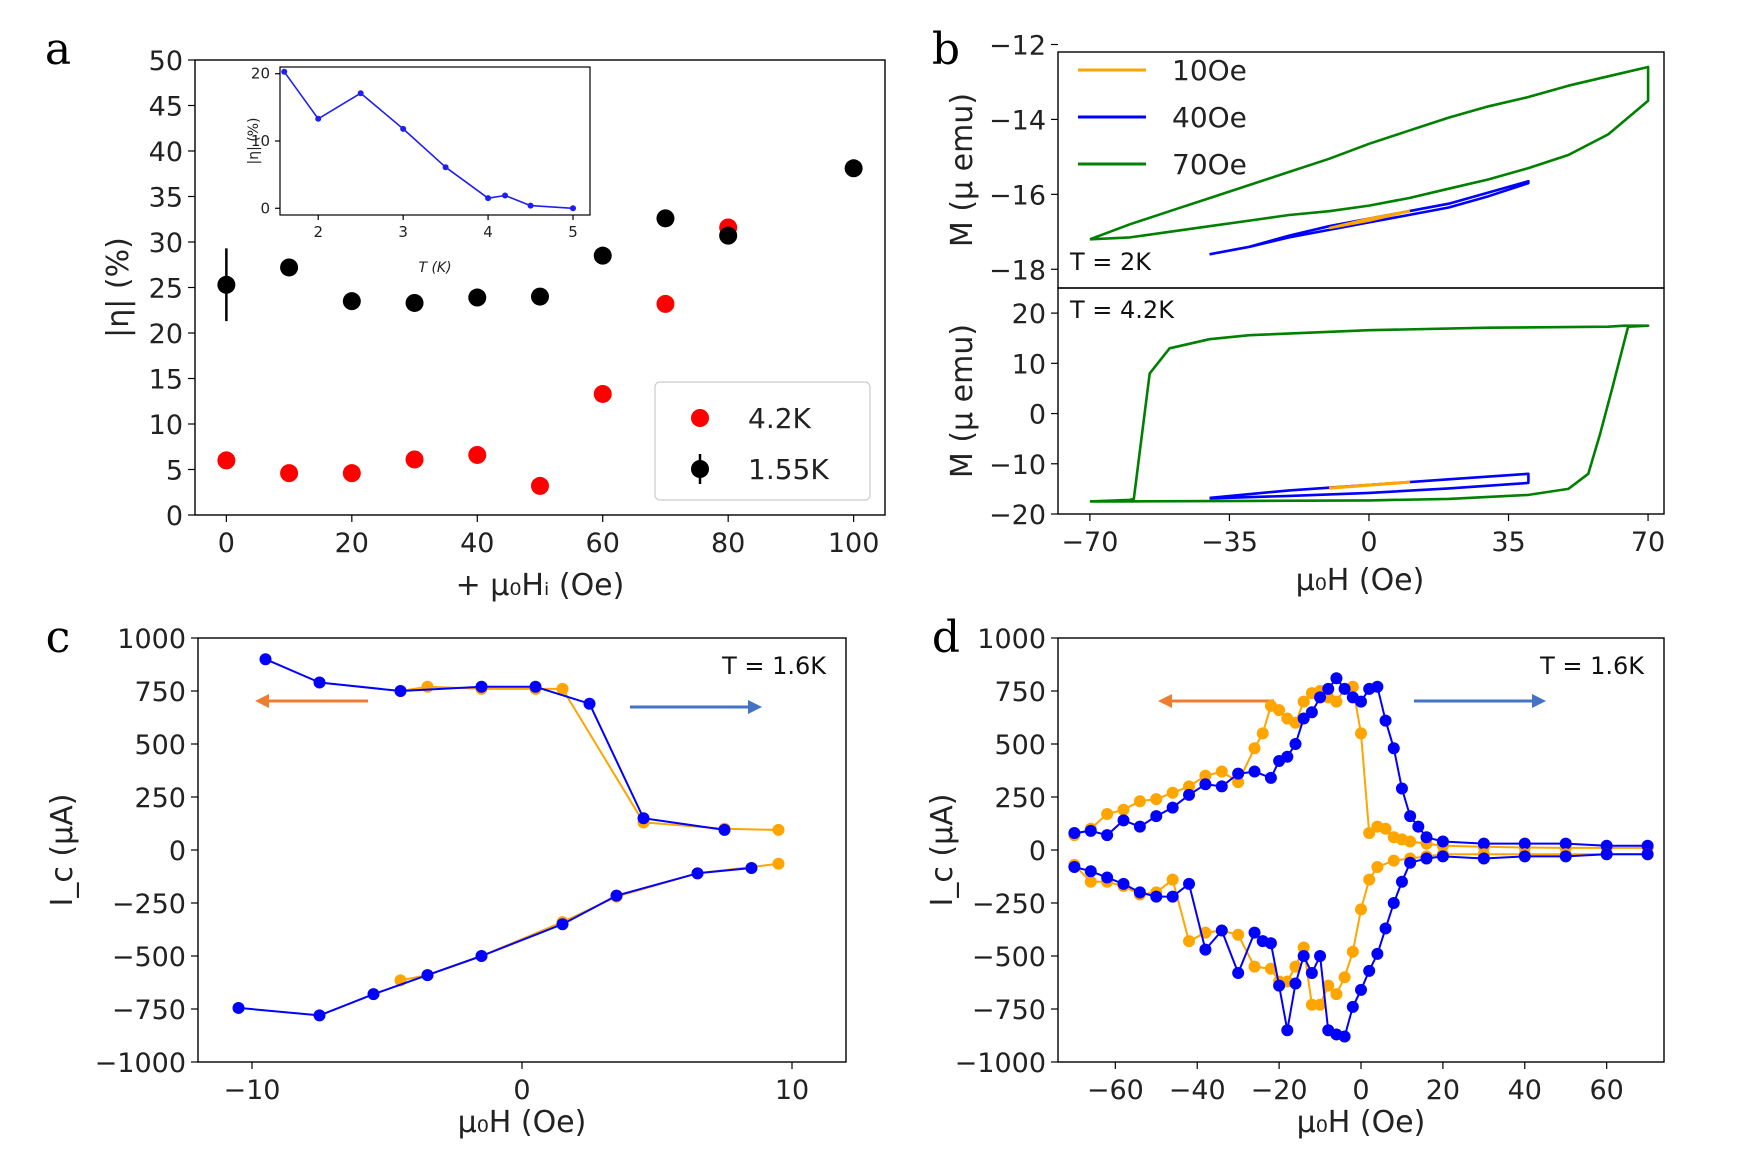 The image size is (1744, 1156). I want to click on panel-b-line-70Oe, so click(1369, 153).